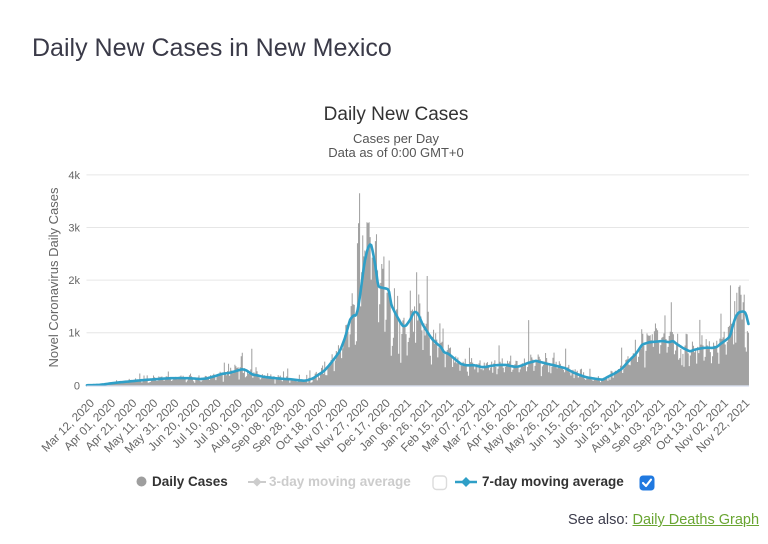  I want to click on svg-text: 0, so click(77, 386).